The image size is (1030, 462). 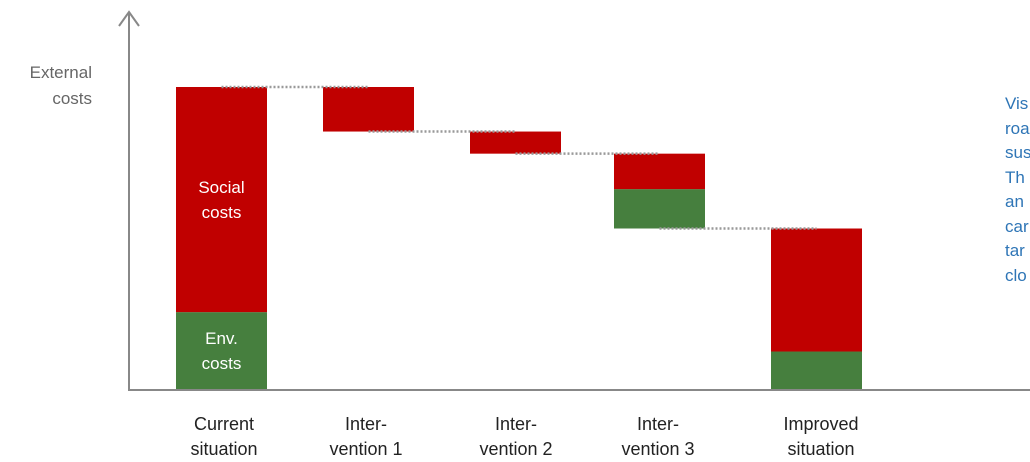 I want to click on category-label-line: vention 2, so click(x=516, y=449).